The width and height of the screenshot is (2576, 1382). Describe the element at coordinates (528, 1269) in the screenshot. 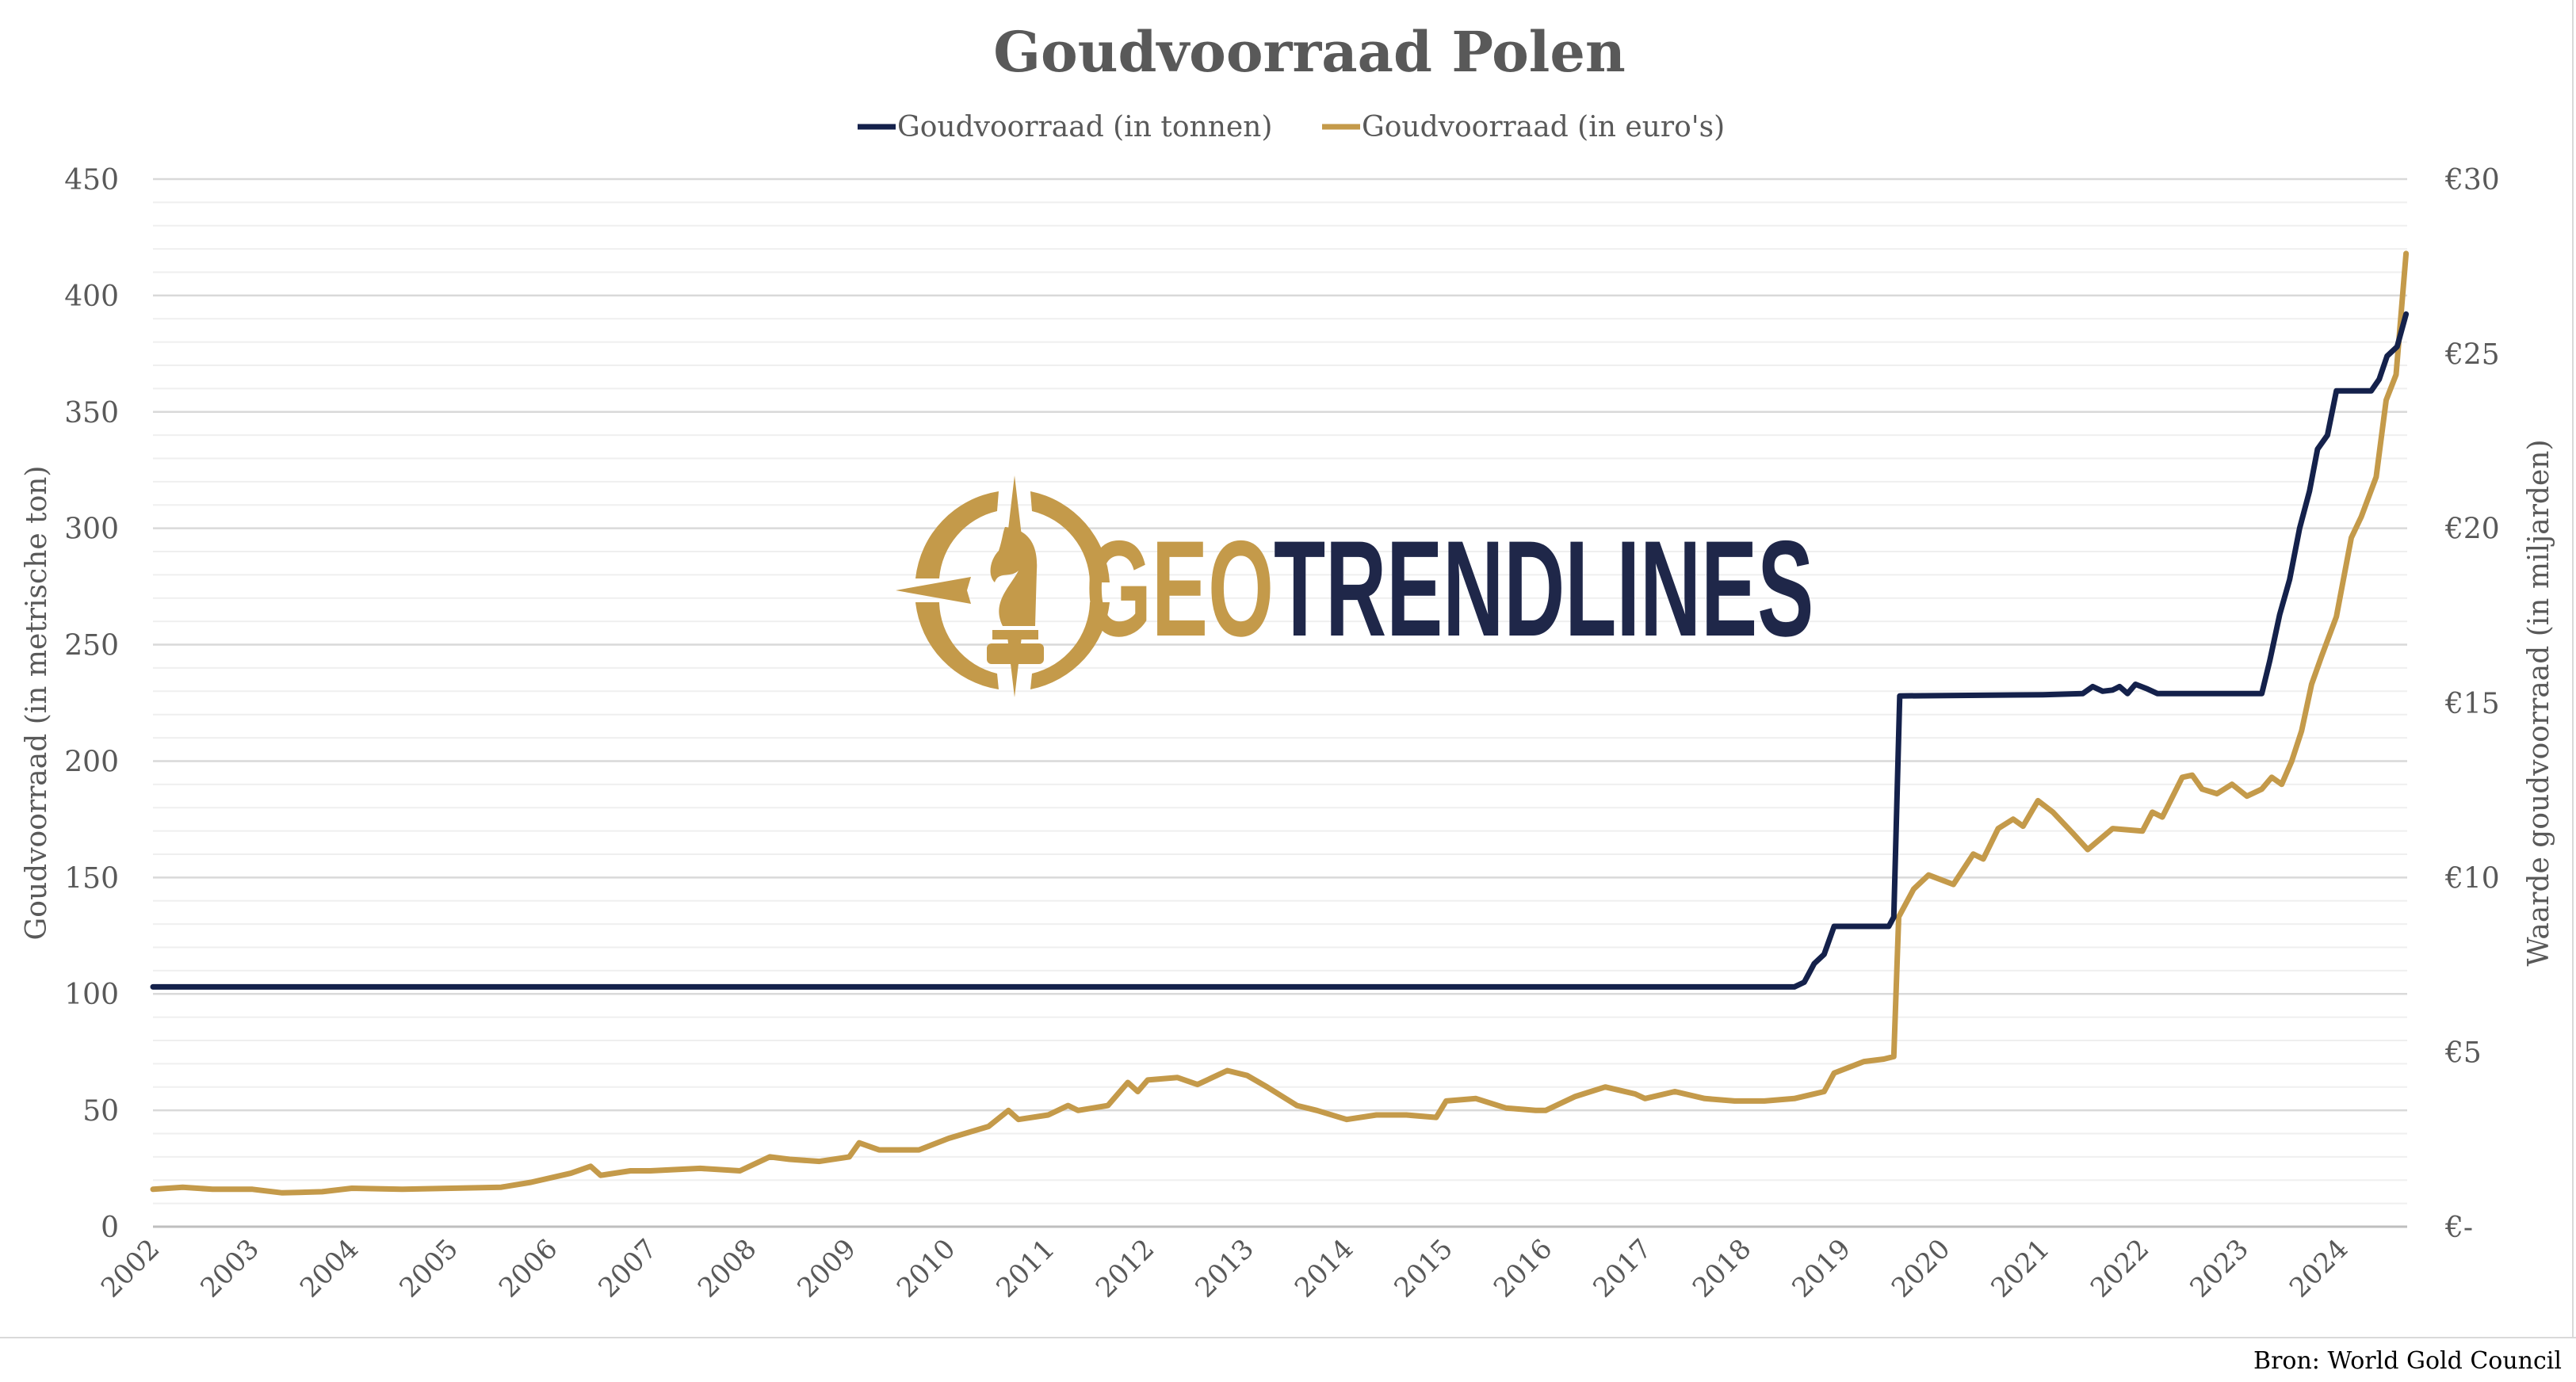

I see `x-tick-label: 2006` at that location.